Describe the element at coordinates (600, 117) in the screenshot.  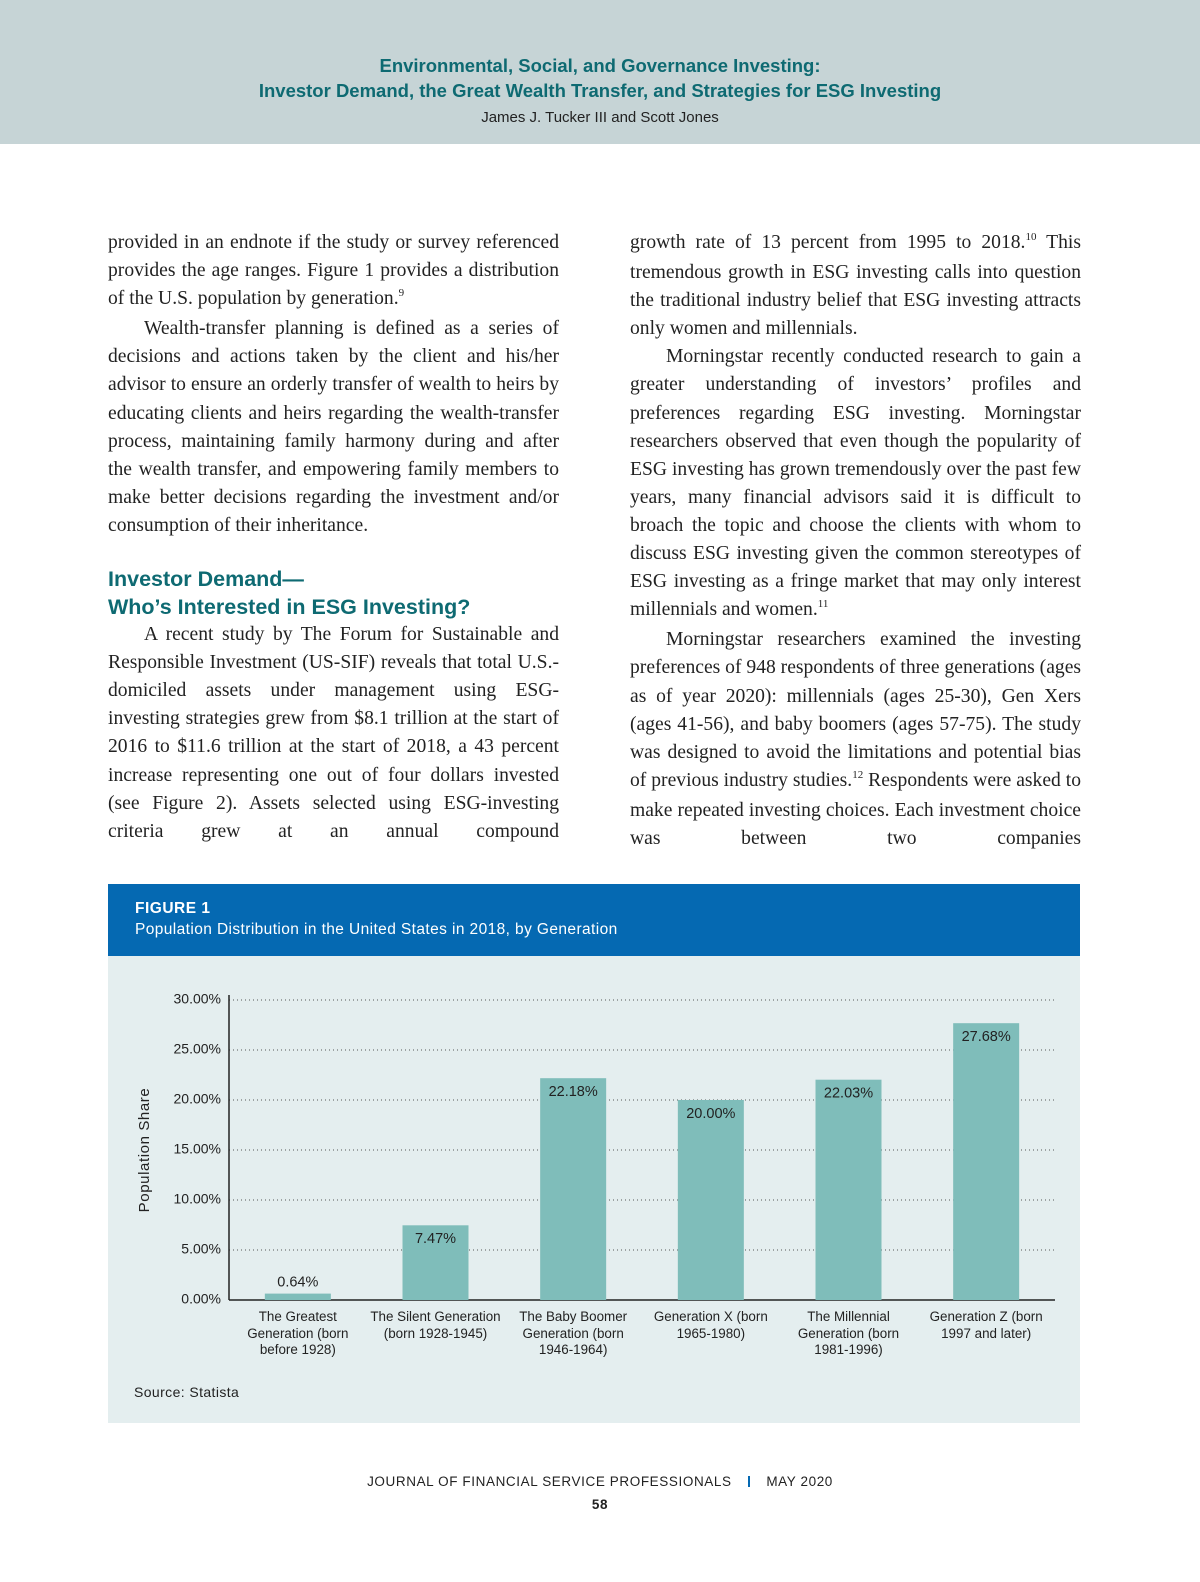
I see `header-authors: James J. Tucker III and Scott Jones` at that location.